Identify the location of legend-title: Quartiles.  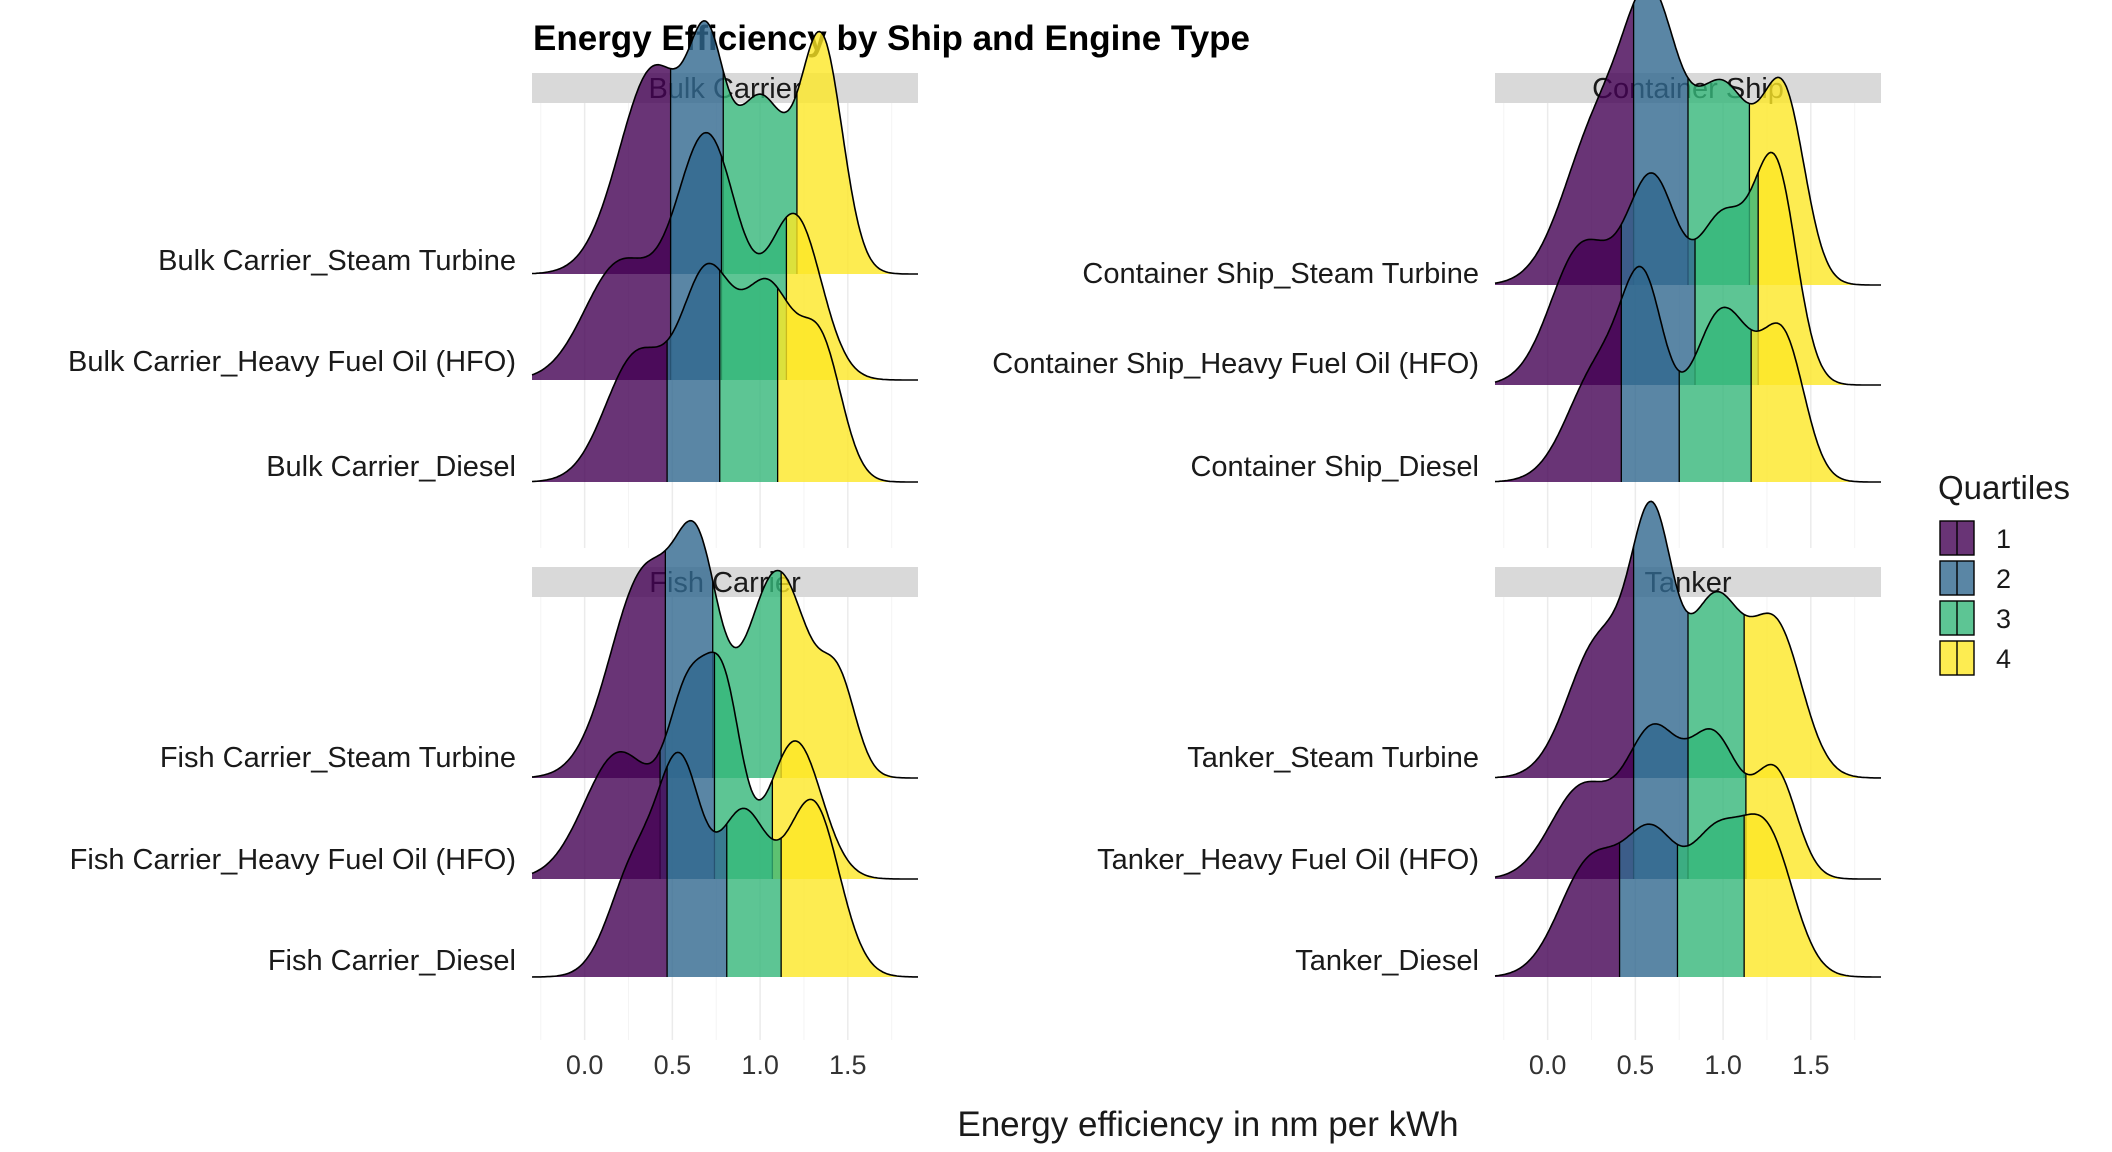
(2004, 487).